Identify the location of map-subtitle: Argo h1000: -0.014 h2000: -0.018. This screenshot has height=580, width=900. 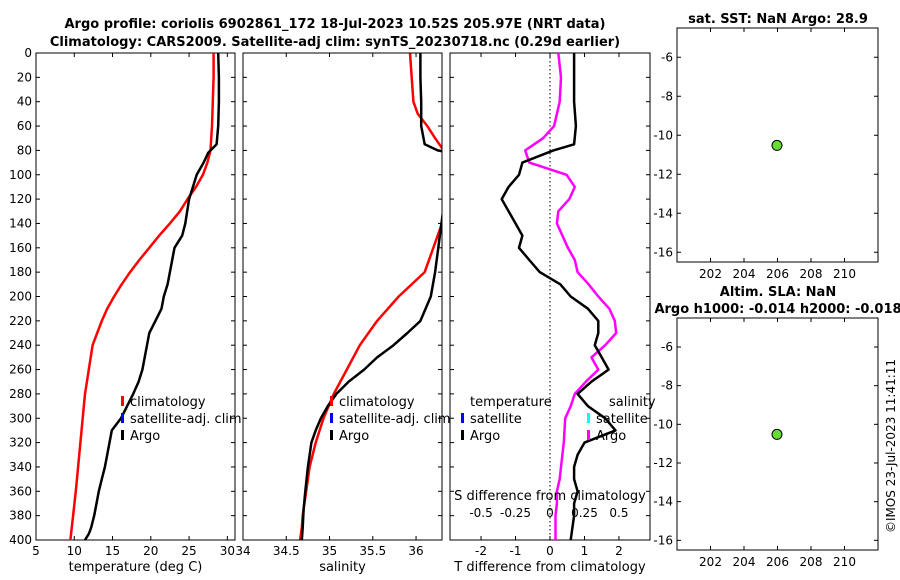
(777, 309).